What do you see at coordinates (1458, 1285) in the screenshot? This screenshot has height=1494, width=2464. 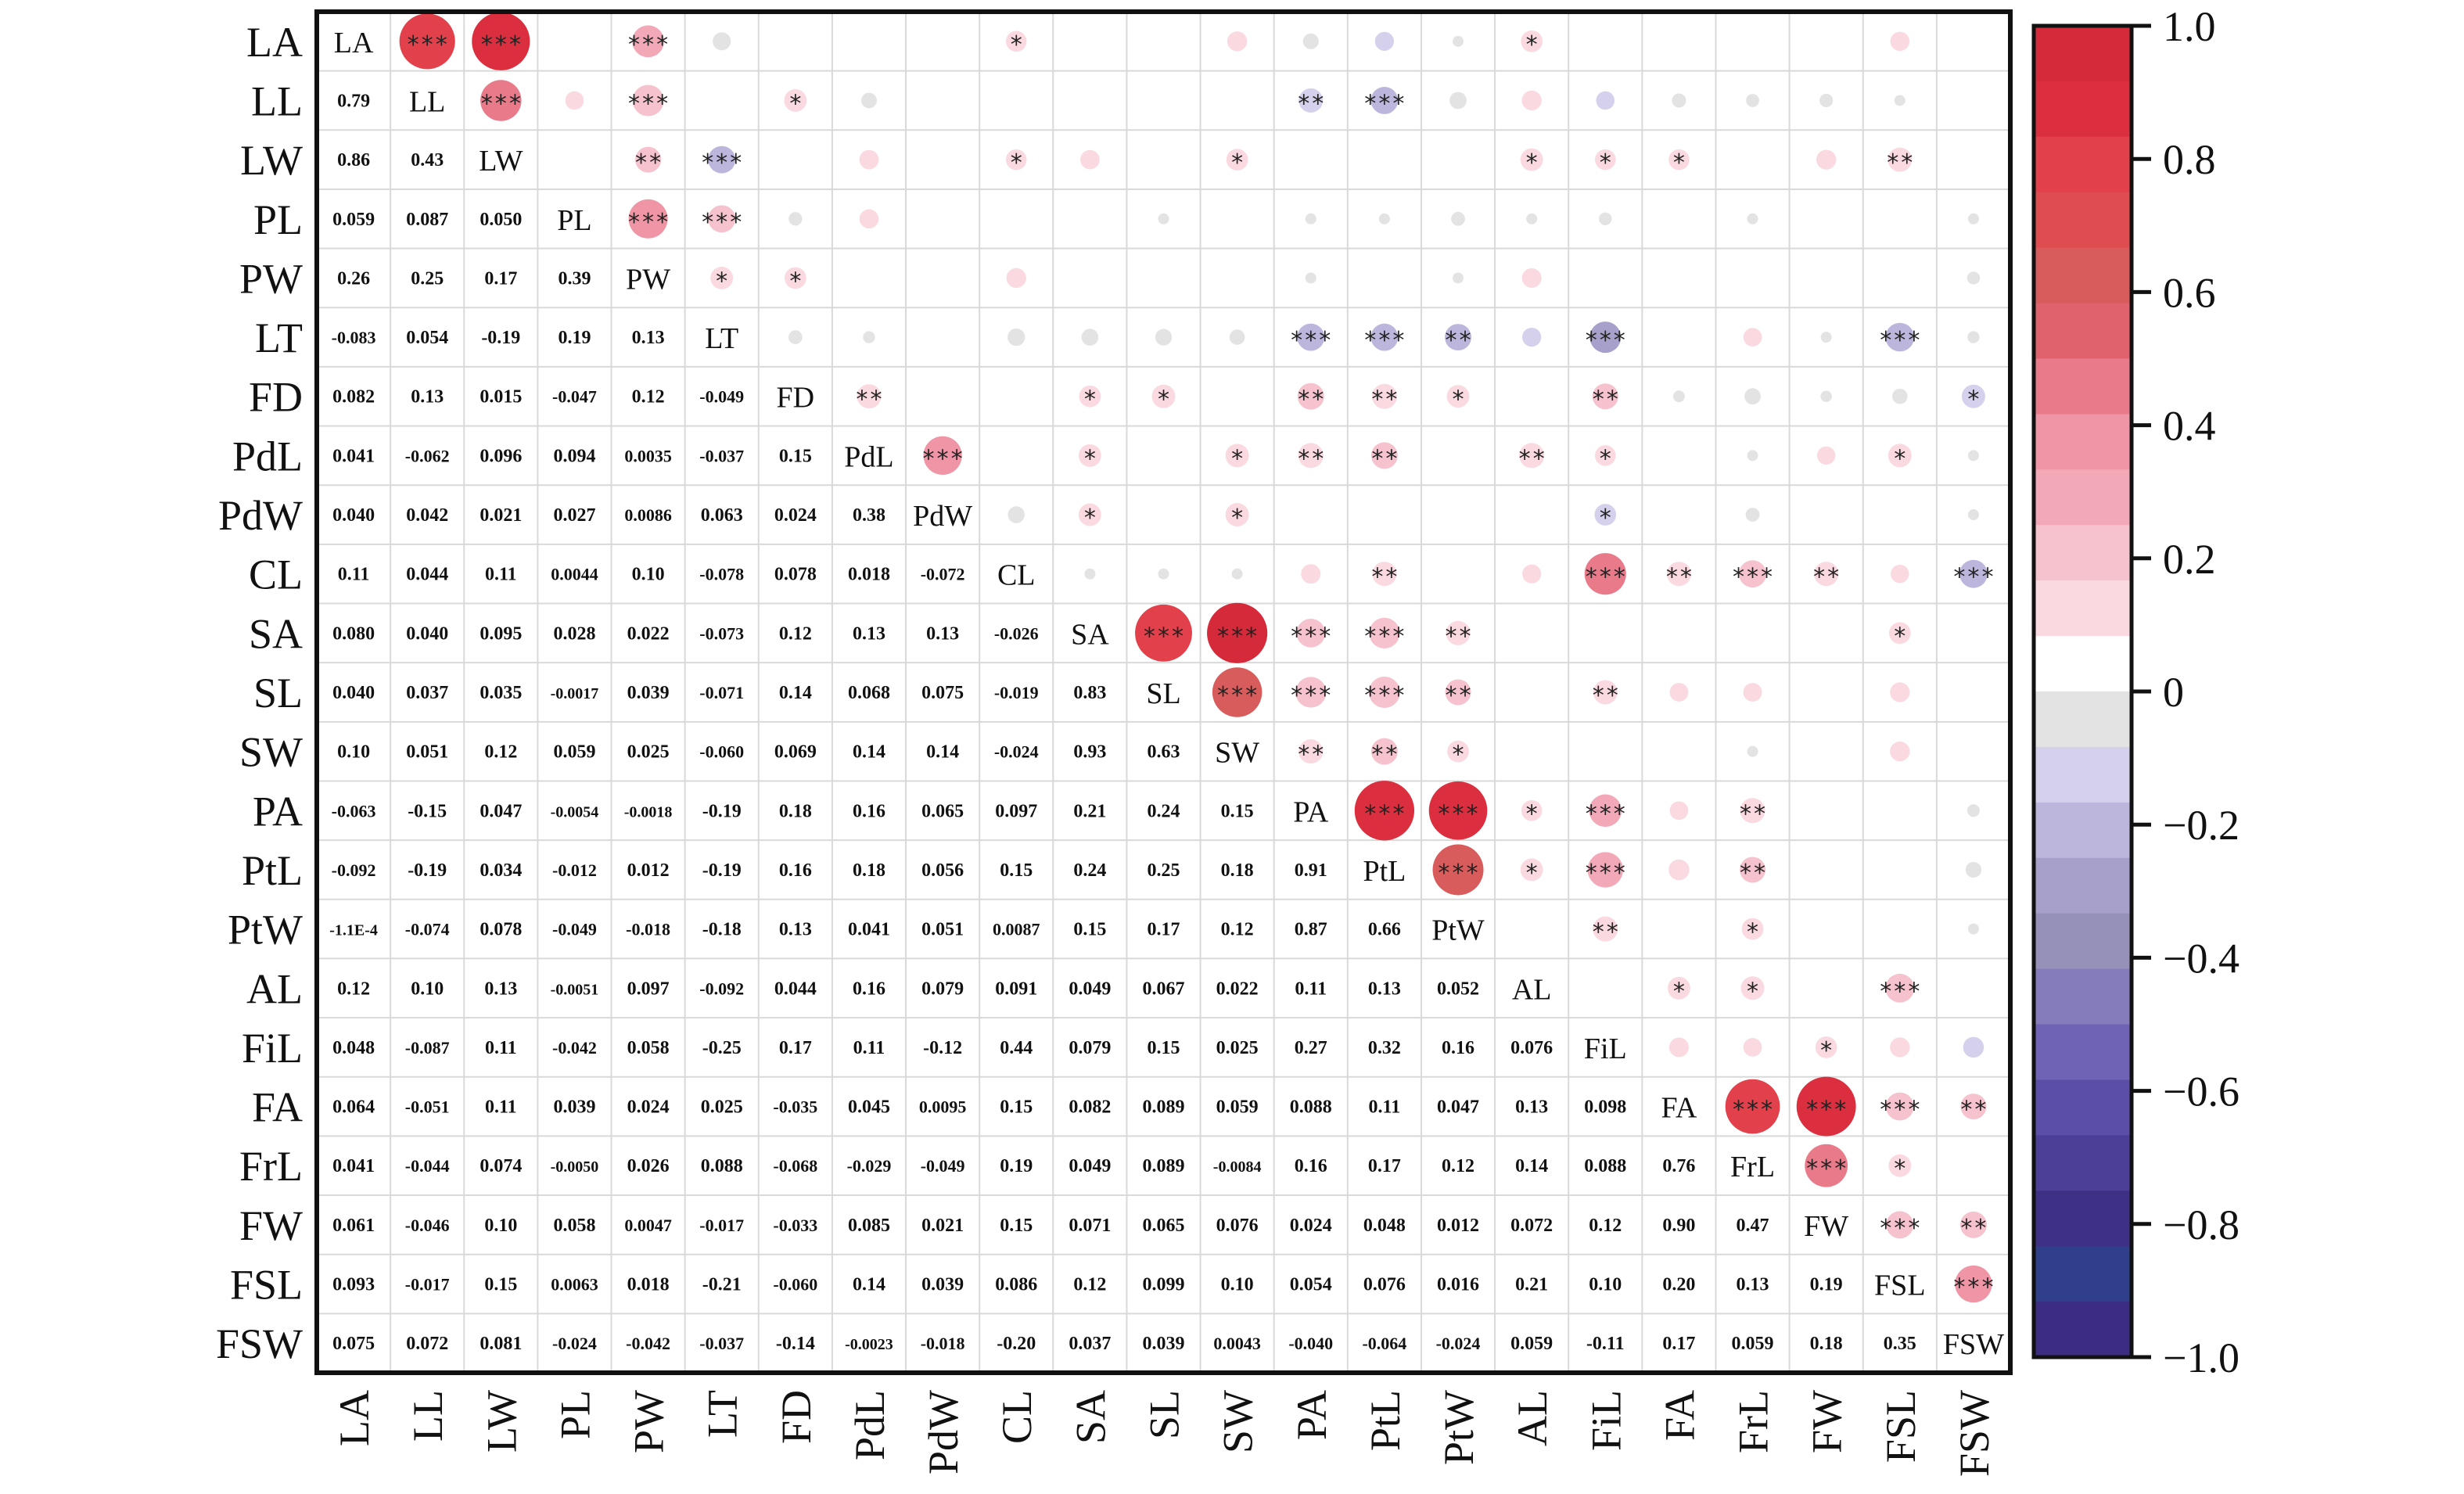 I see `correlation-value: 0.016` at bounding box center [1458, 1285].